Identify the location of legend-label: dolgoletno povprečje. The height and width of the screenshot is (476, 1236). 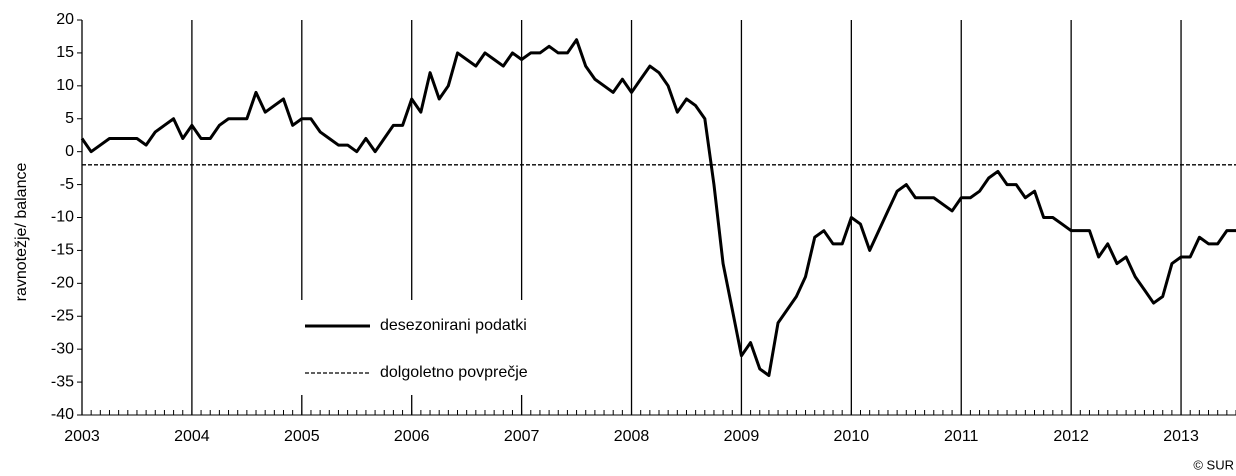
(454, 372).